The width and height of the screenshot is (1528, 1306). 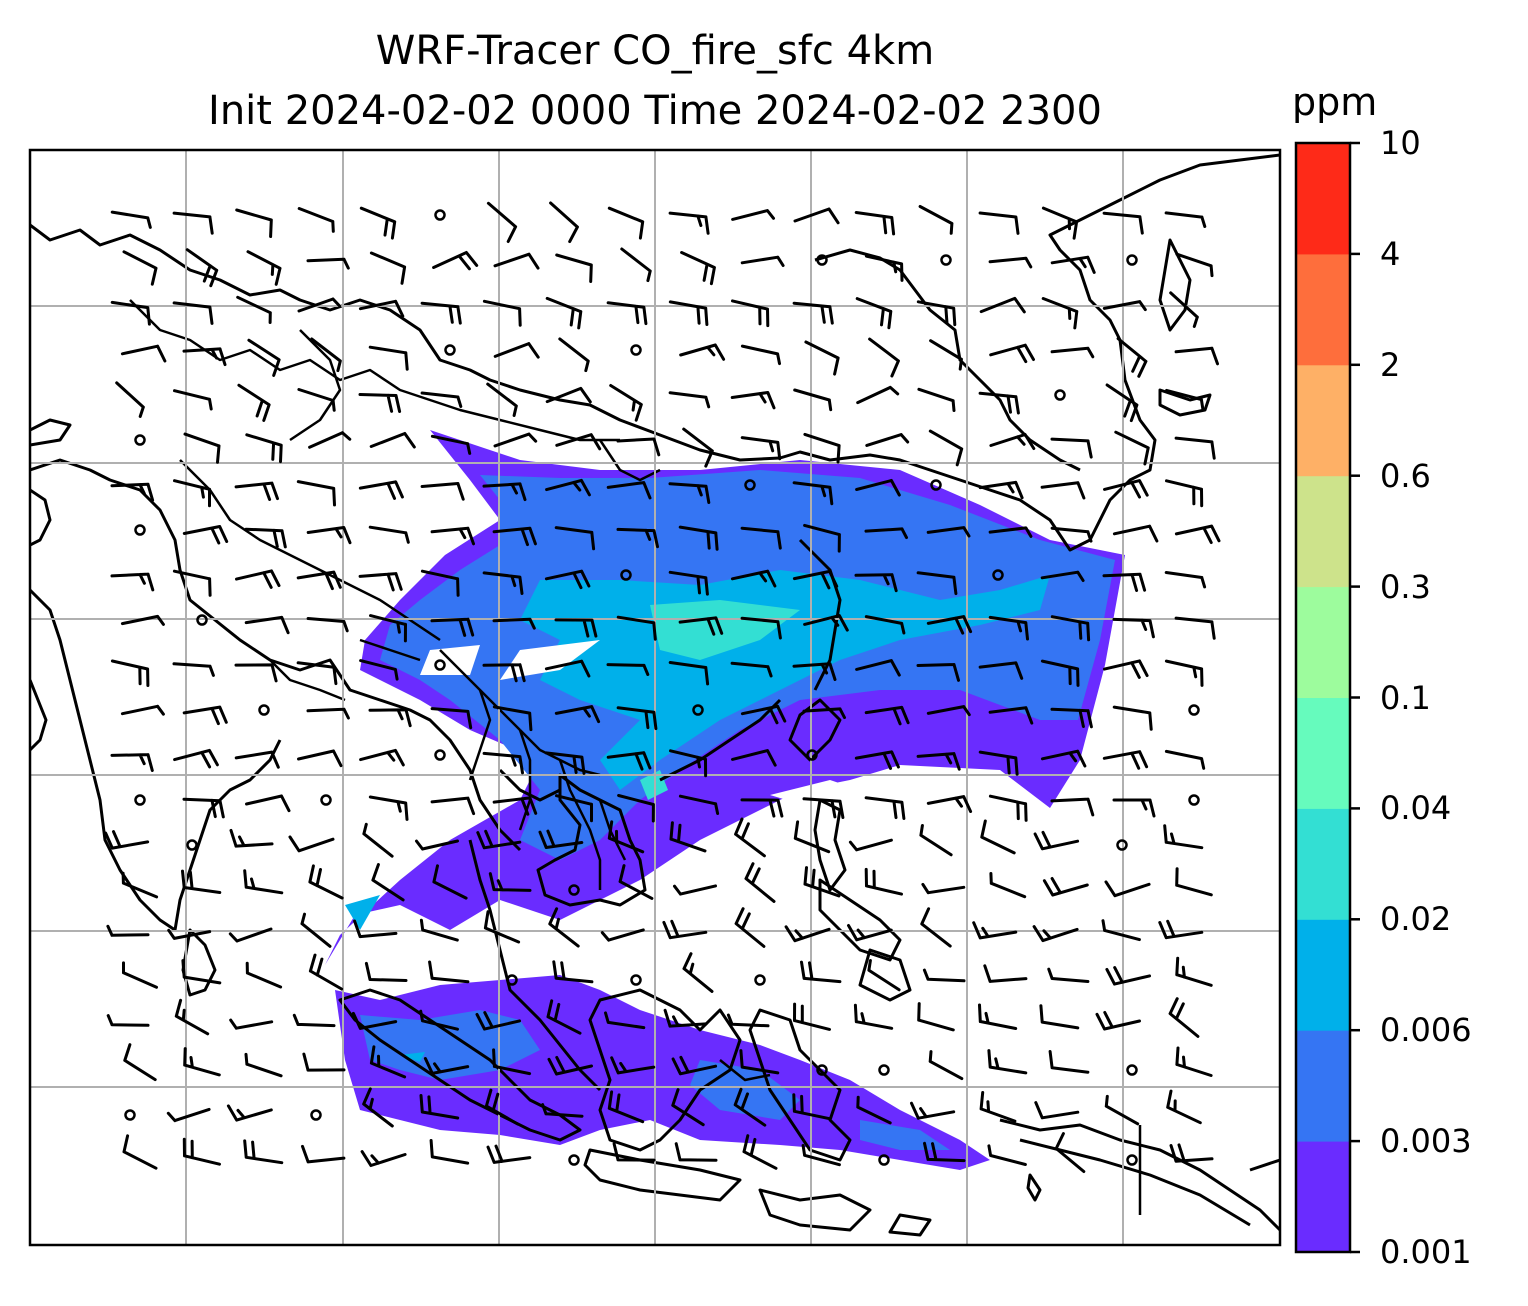 I want to click on colorbar, so click(x=1327, y=697).